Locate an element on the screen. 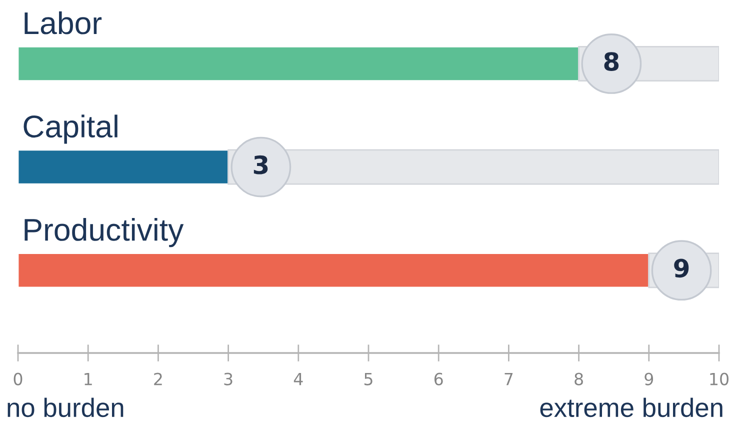 The height and width of the screenshot is (424, 730). data-label: 3 is located at coordinates (261, 164).